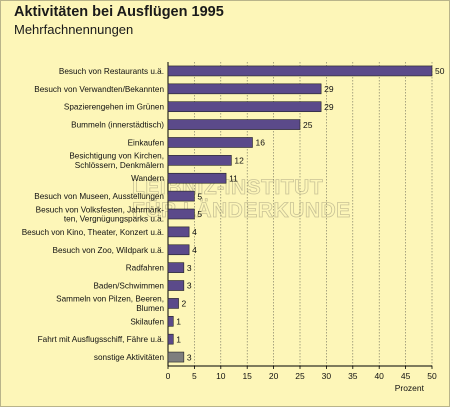 The width and height of the screenshot is (450, 407). Describe the element at coordinates (168, 376) in the screenshot. I see `tick-label: 0` at that location.